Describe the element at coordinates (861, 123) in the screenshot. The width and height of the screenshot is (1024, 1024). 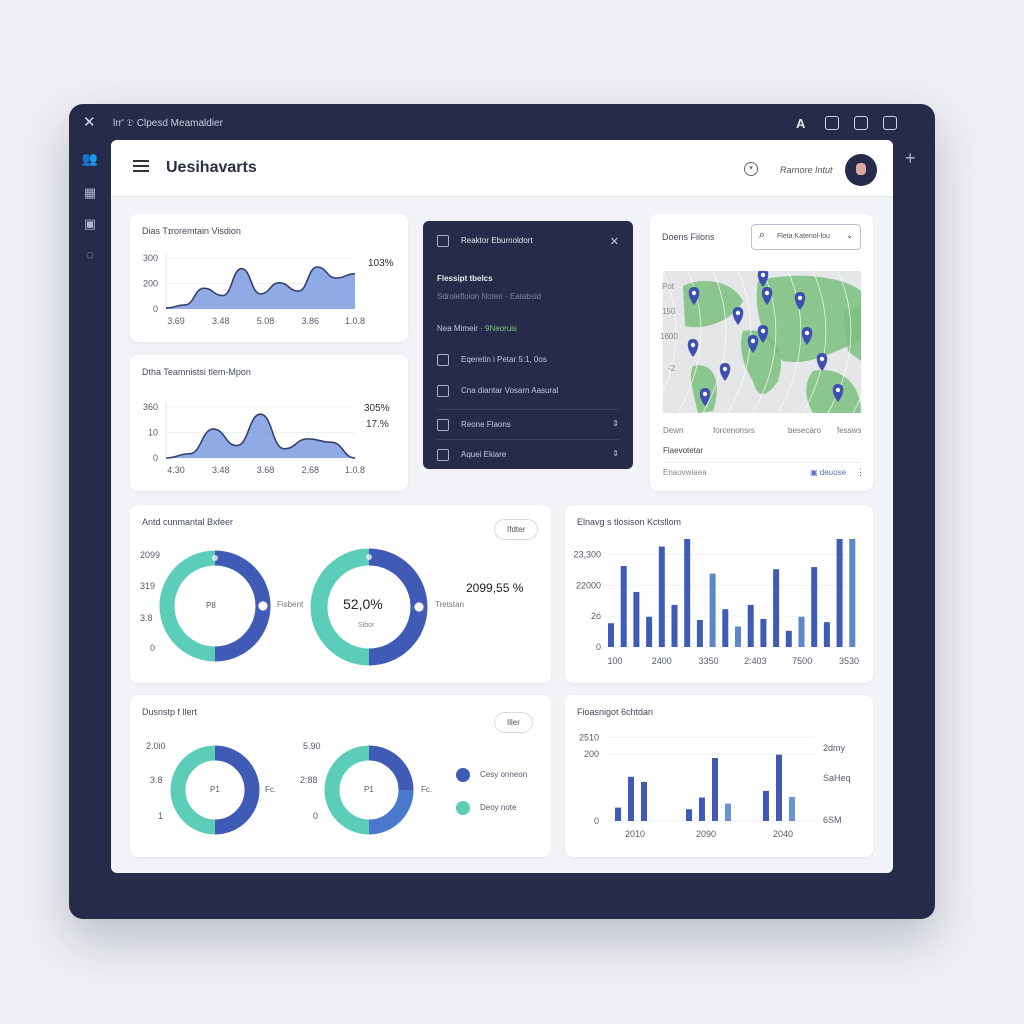
I see `chart-icon` at that location.